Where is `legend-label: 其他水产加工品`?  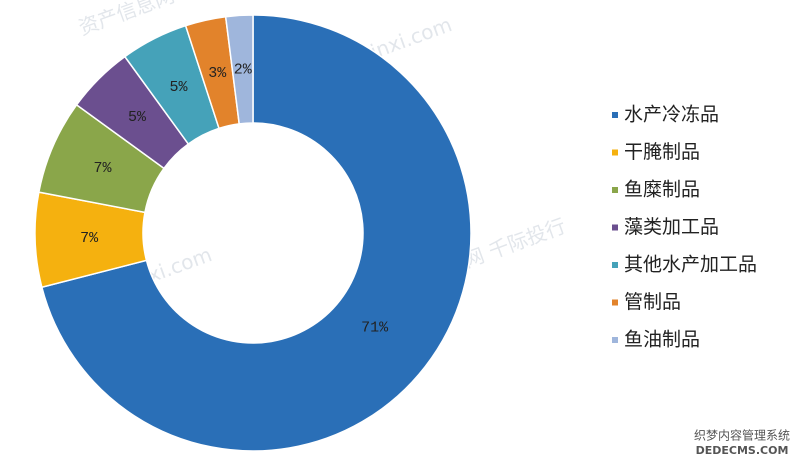 legend-label: 其他水产加工品 is located at coordinates (690, 265).